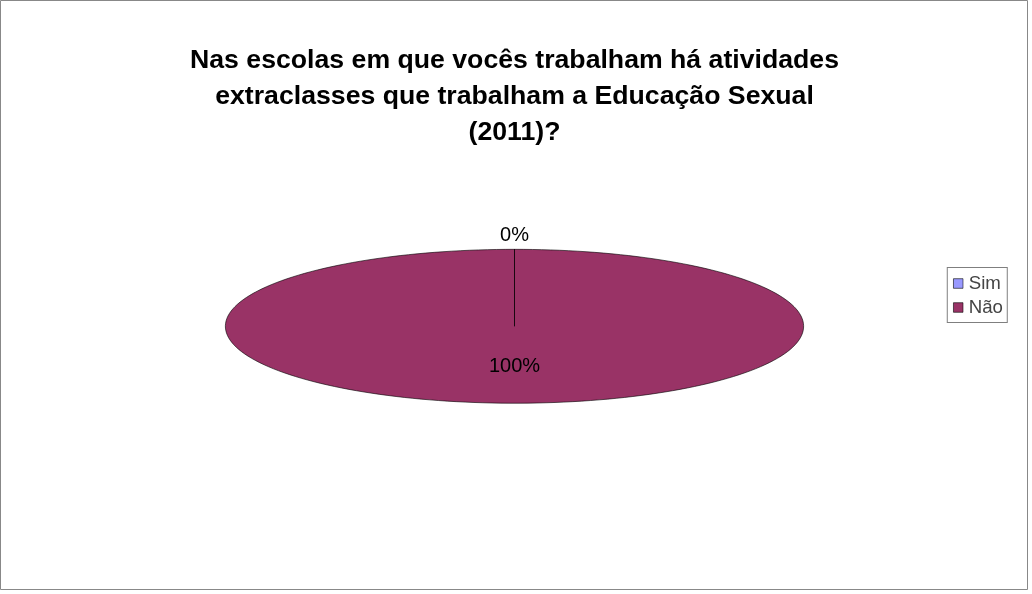 The height and width of the screenshot is (594, 1032). I want to click on legend-label: Não, so click(985, 307).